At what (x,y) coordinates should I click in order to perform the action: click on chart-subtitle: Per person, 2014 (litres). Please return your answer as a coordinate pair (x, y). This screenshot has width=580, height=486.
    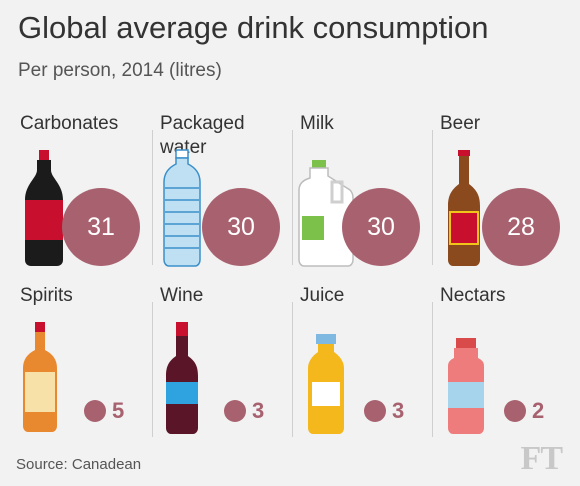
    Looking at the image, I should click on (120, 70).